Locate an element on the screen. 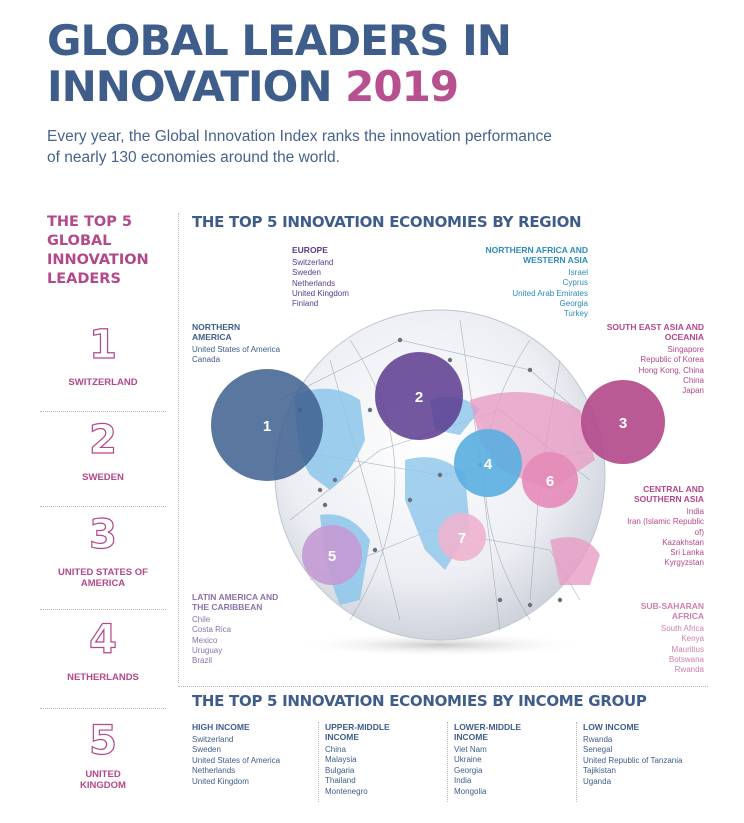  region-country: South Africa is located at coordinates (682, 628).